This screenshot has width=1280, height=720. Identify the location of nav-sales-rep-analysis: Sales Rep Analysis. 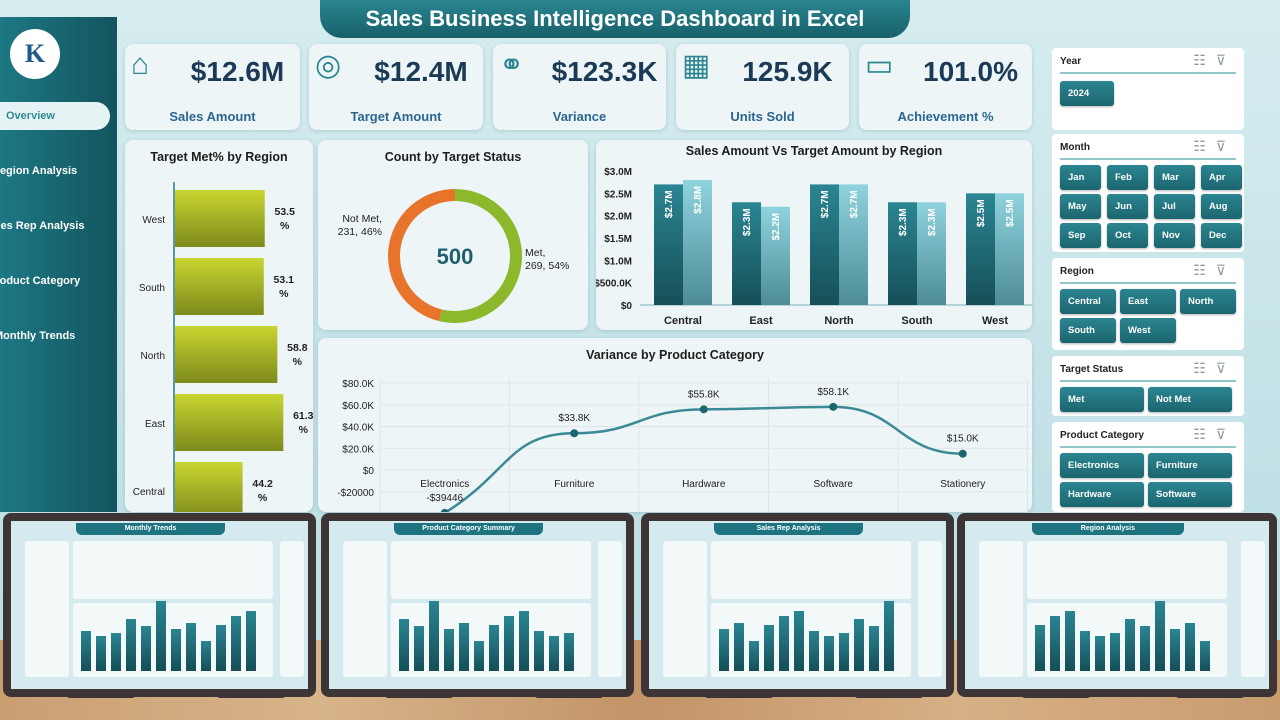
(58, 226).